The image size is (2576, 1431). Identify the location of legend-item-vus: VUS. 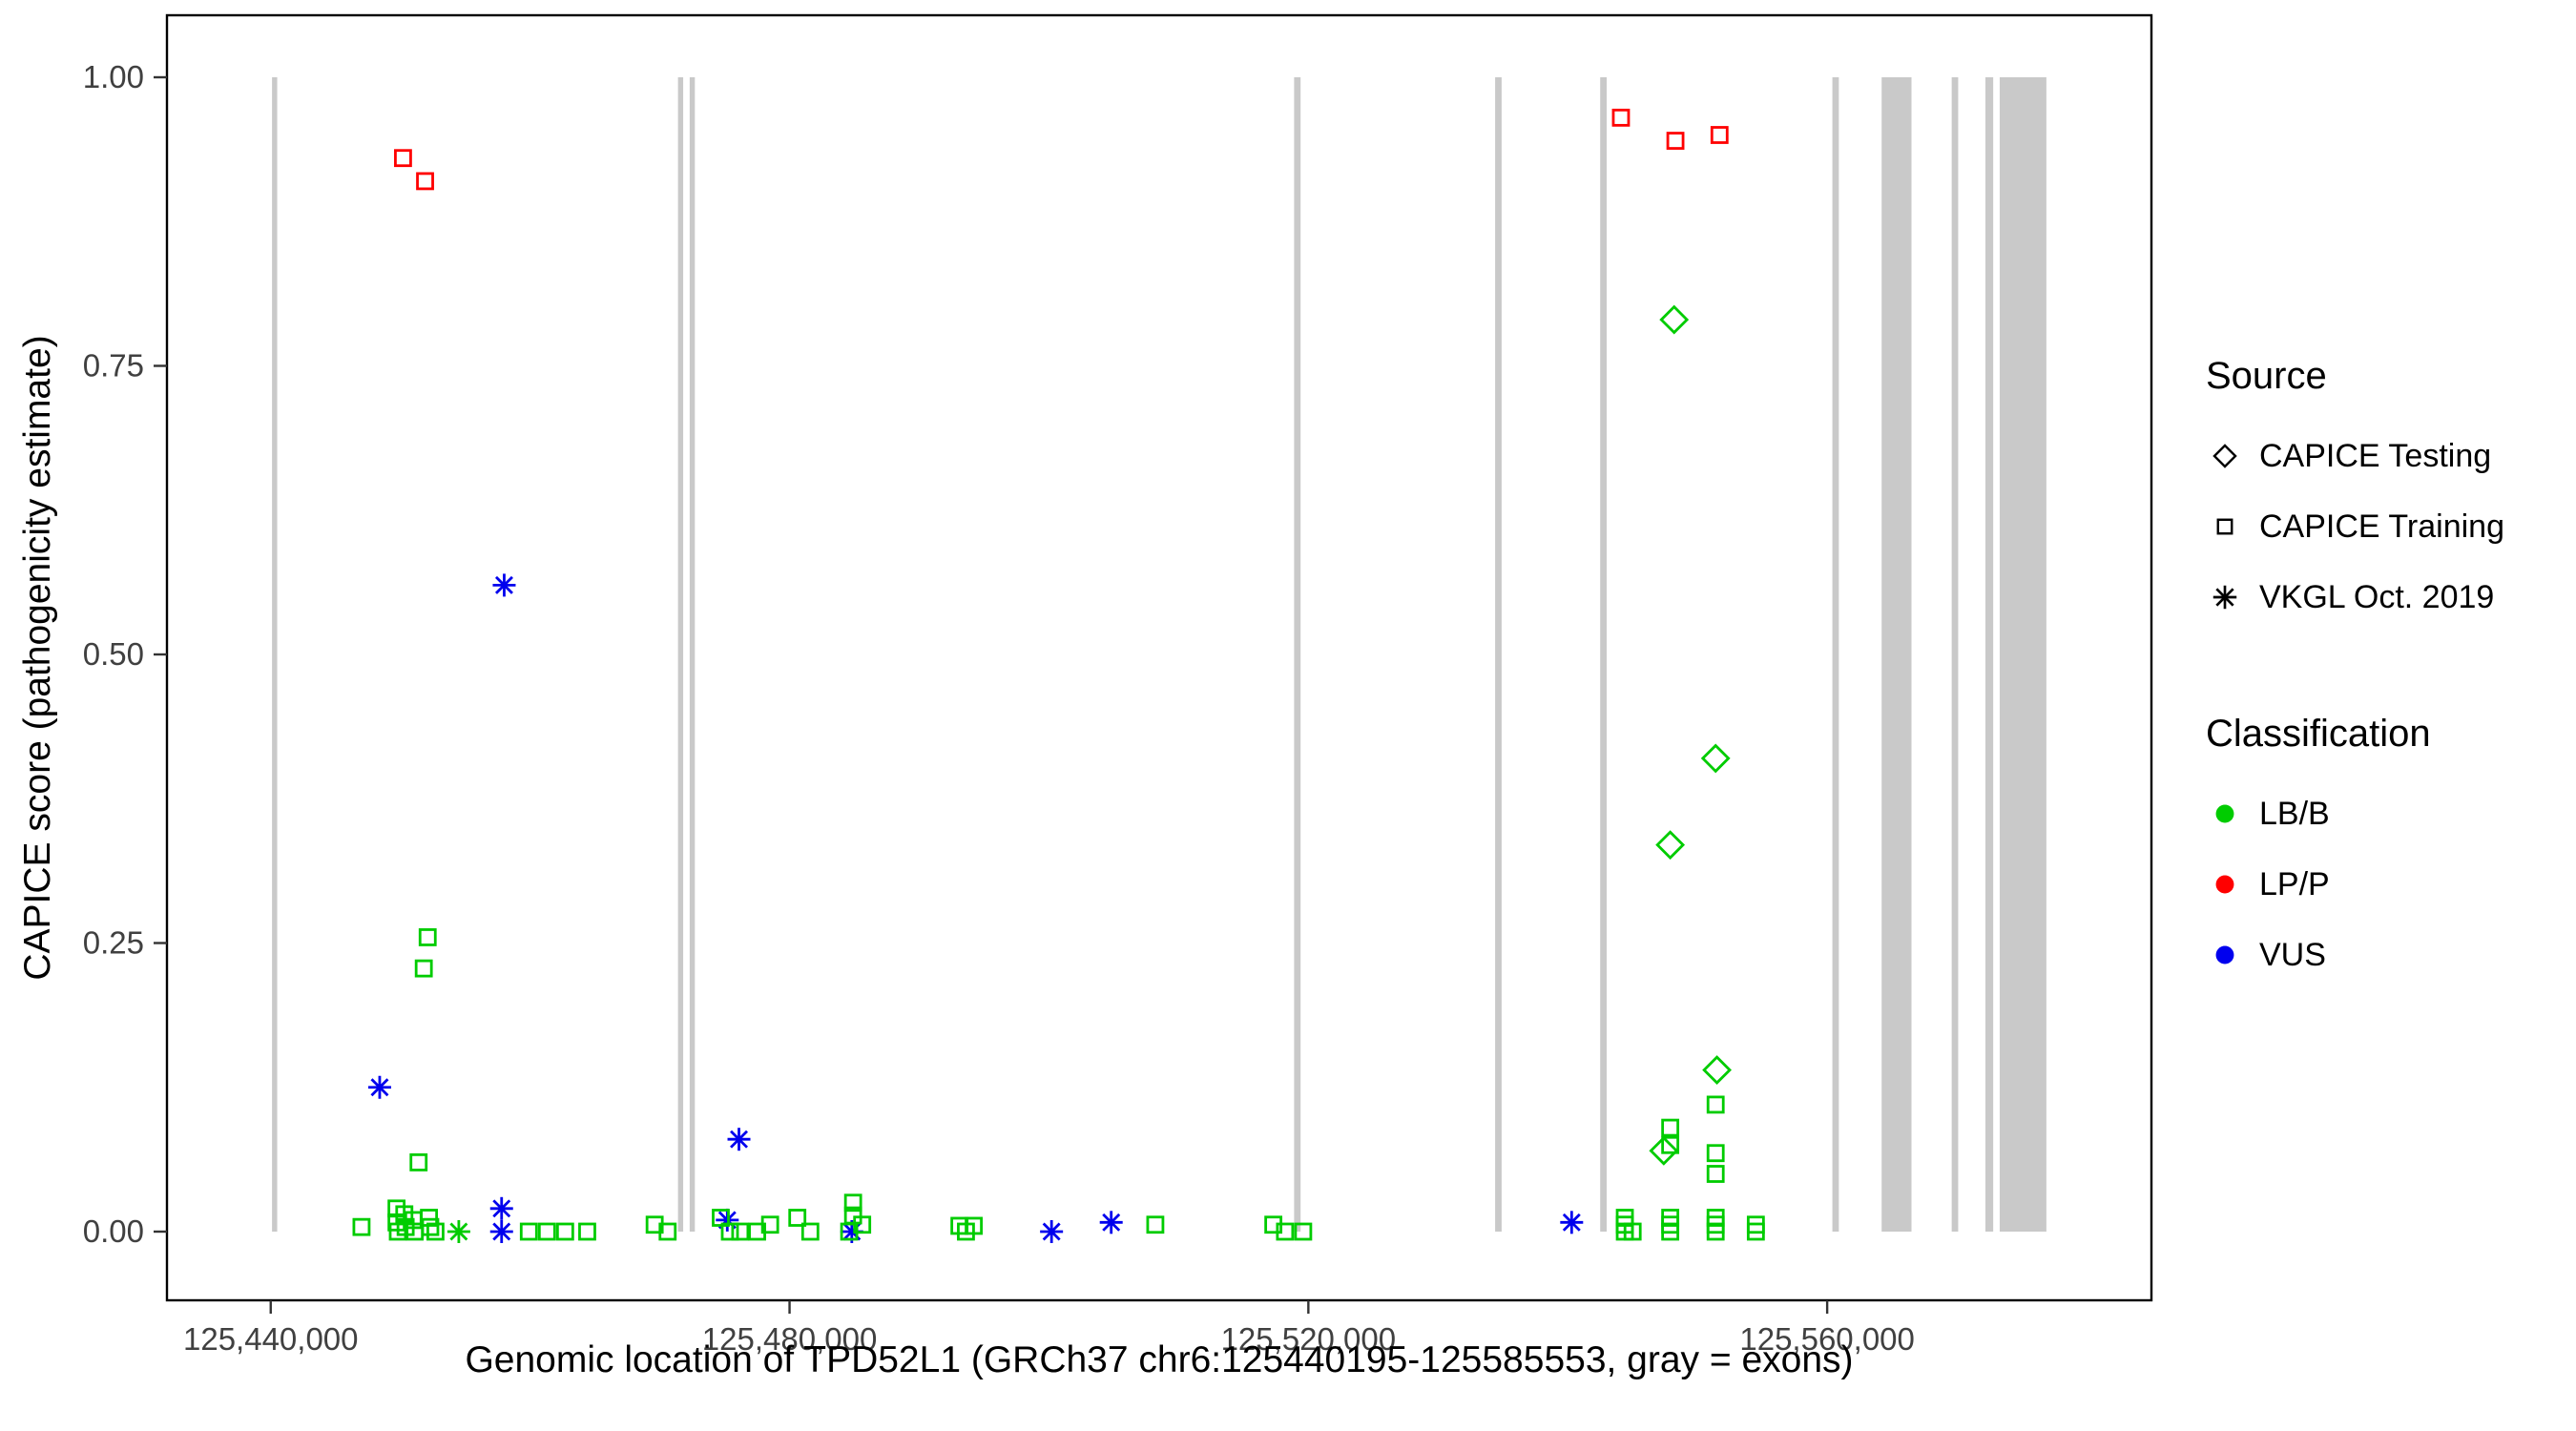
(2355, 955).